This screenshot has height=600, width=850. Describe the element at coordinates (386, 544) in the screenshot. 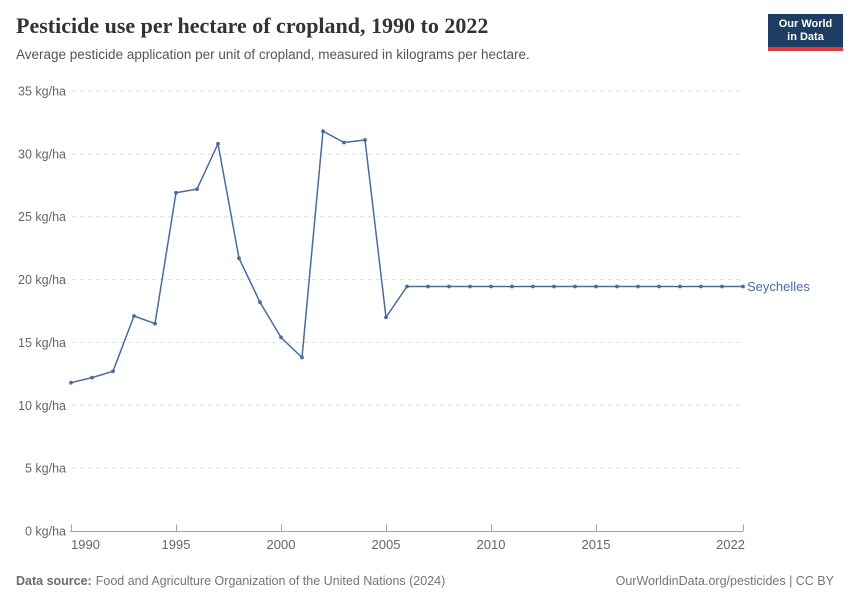

I see `x-axis-tick-label: 2005` at that location.